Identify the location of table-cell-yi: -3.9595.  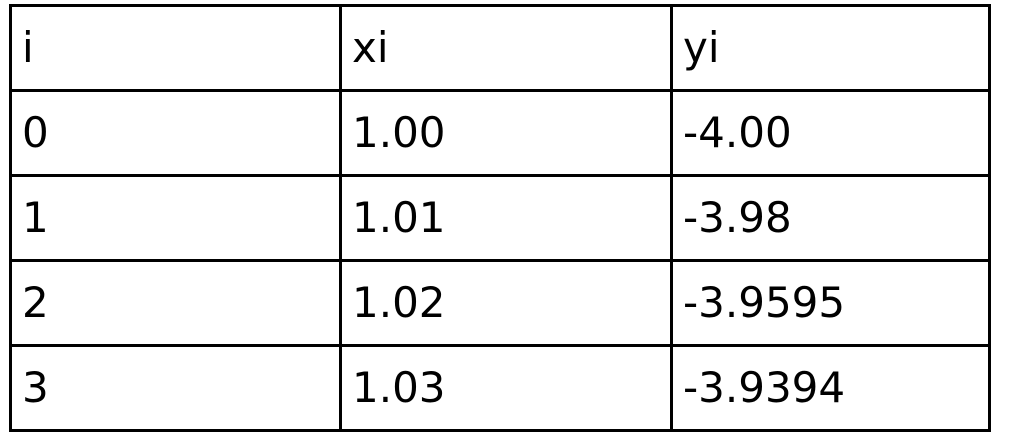
(830, 303).